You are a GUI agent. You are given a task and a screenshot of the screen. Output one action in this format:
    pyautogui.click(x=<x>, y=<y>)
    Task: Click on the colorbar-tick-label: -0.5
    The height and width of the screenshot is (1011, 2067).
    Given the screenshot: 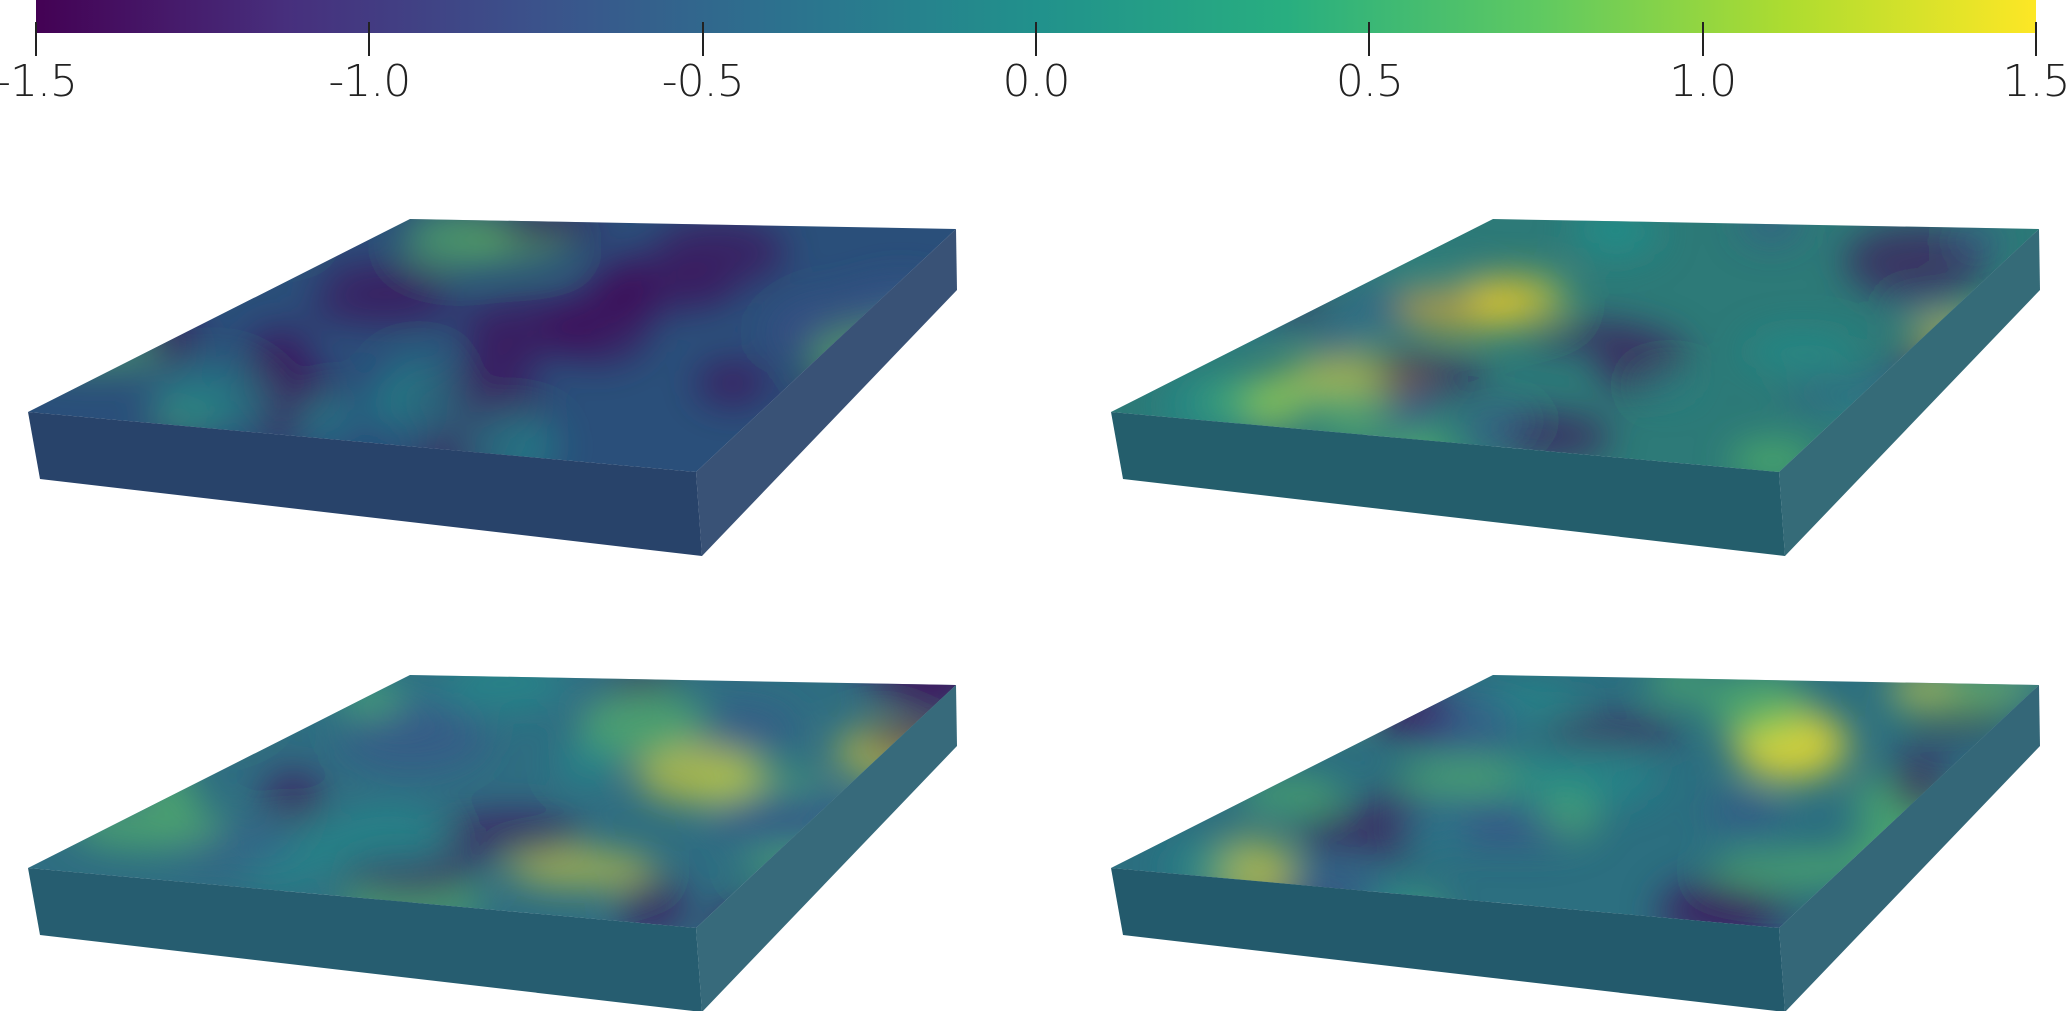 What is the action you would take?
    pyautogui.click(x=703, y=81)
    